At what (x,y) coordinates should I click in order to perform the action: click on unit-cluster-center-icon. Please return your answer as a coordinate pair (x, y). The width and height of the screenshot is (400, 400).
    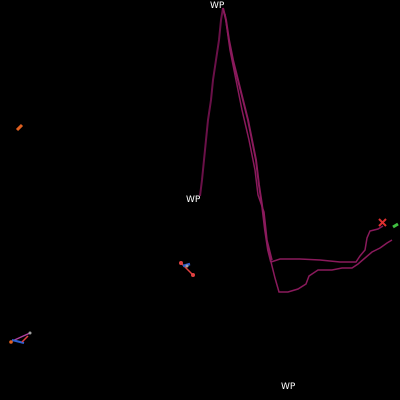
    Looking at the image, I should click on (187, 269).